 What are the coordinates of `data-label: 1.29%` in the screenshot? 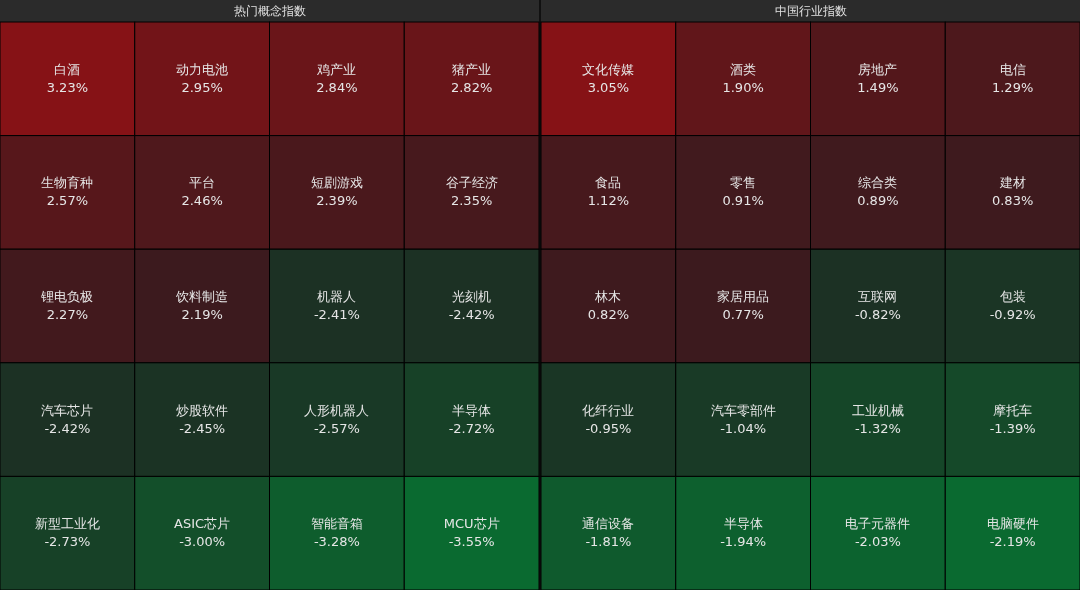 It's located at (1012, 87).